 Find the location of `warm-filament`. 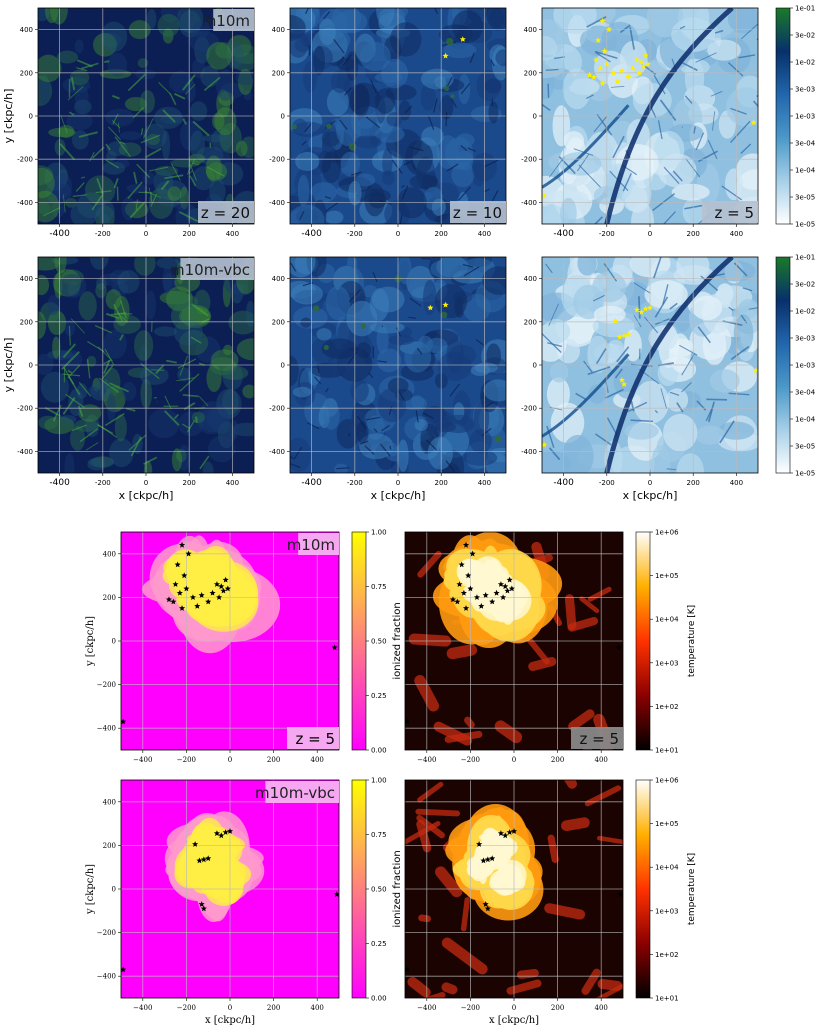

warm-filament is located at coordinates (527, 973).